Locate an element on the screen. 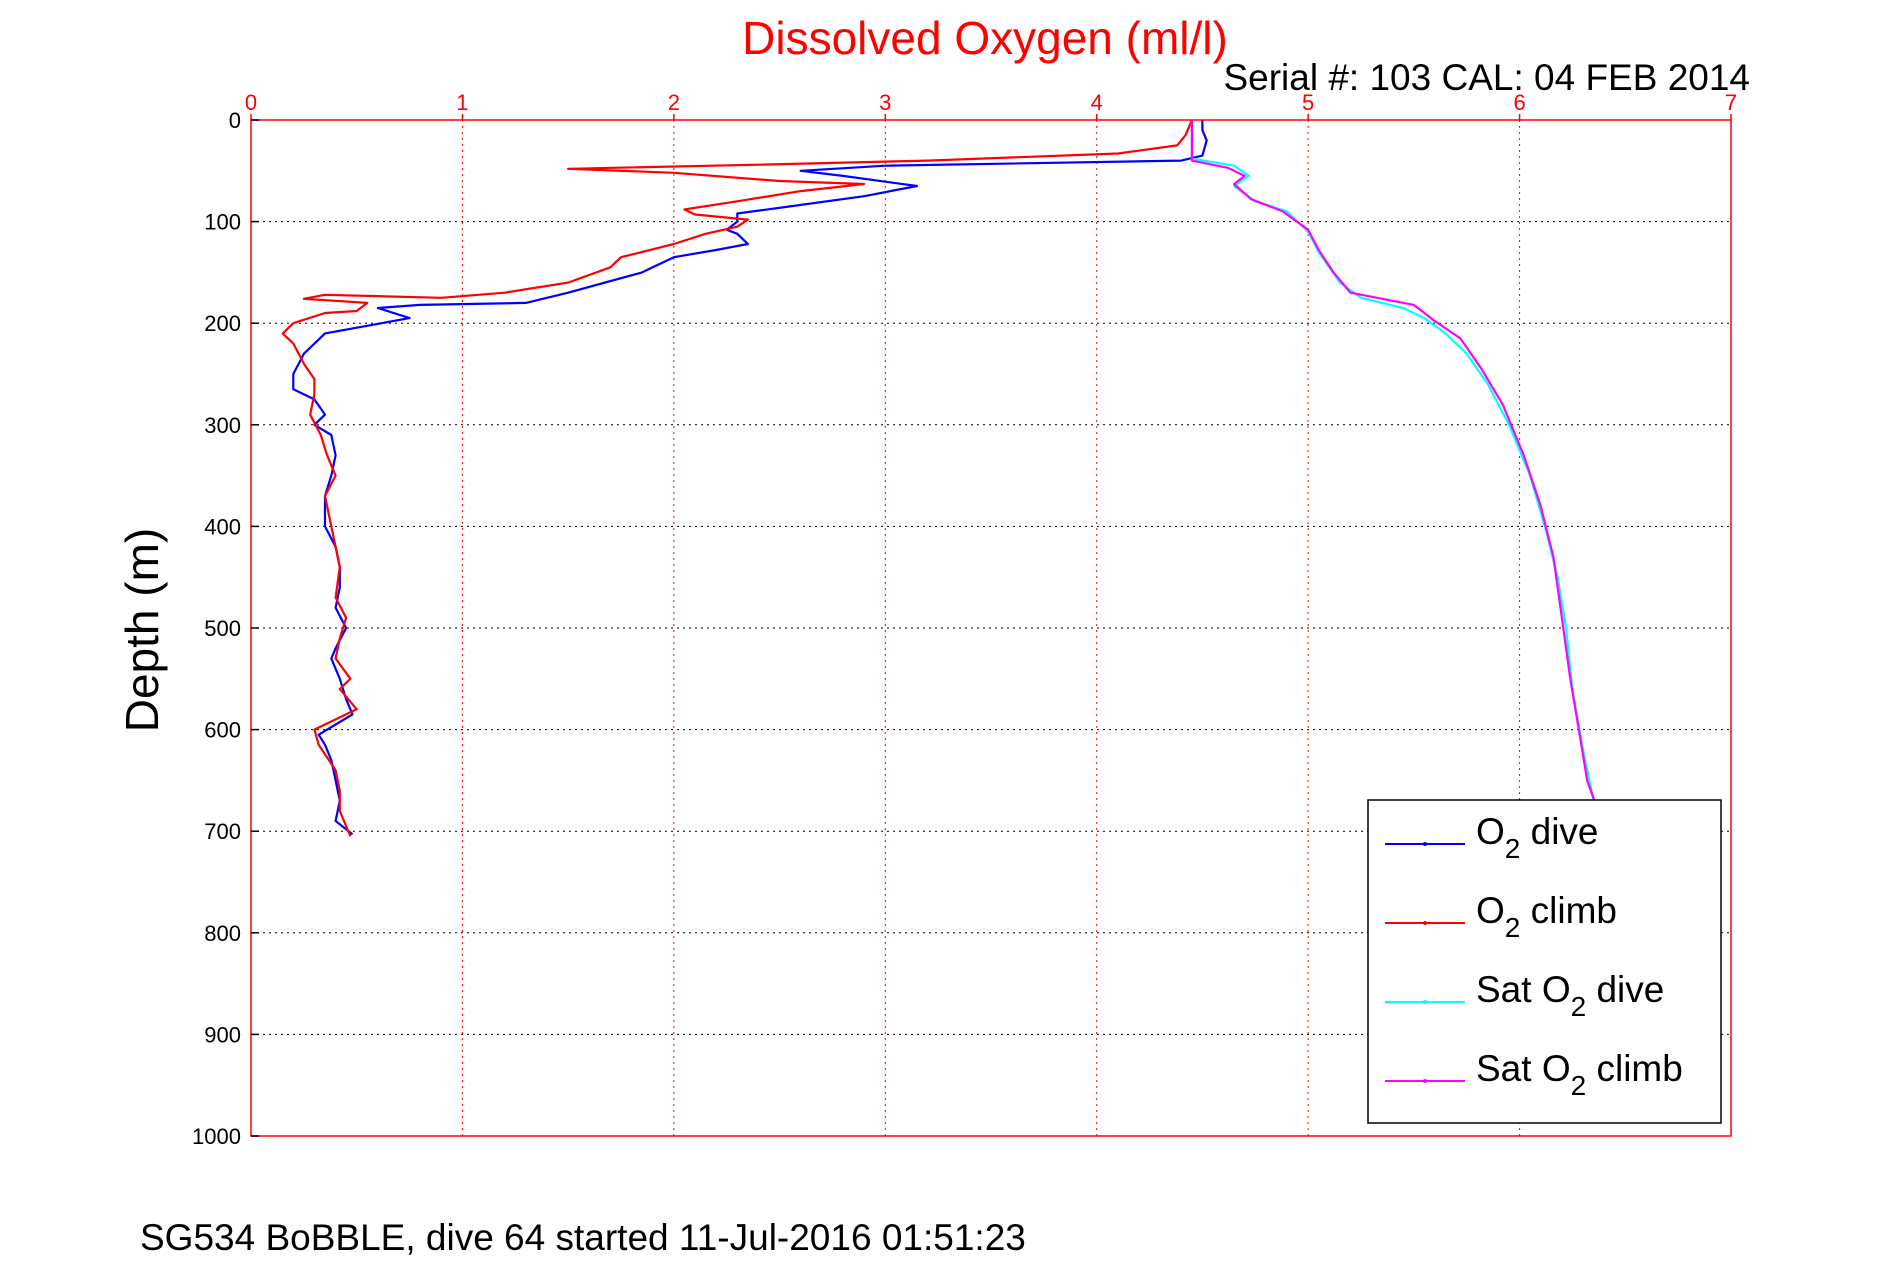 The width and height of the screenshot is (1891, 1262). x-tick-label: 4 is located at coordinates (1097, 102).